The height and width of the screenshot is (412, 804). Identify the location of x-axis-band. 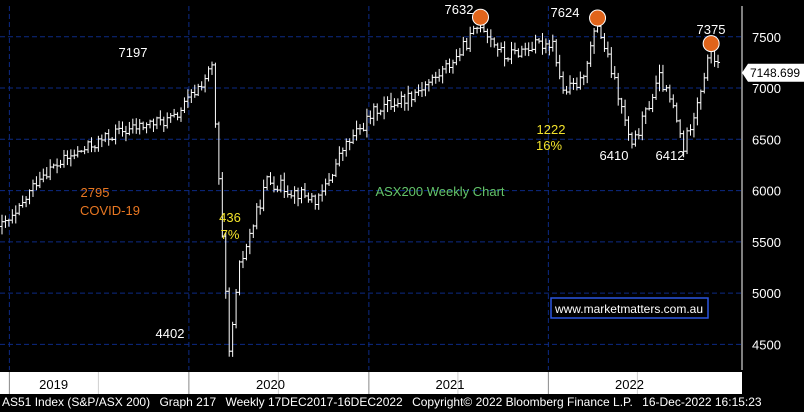
(371, 383).